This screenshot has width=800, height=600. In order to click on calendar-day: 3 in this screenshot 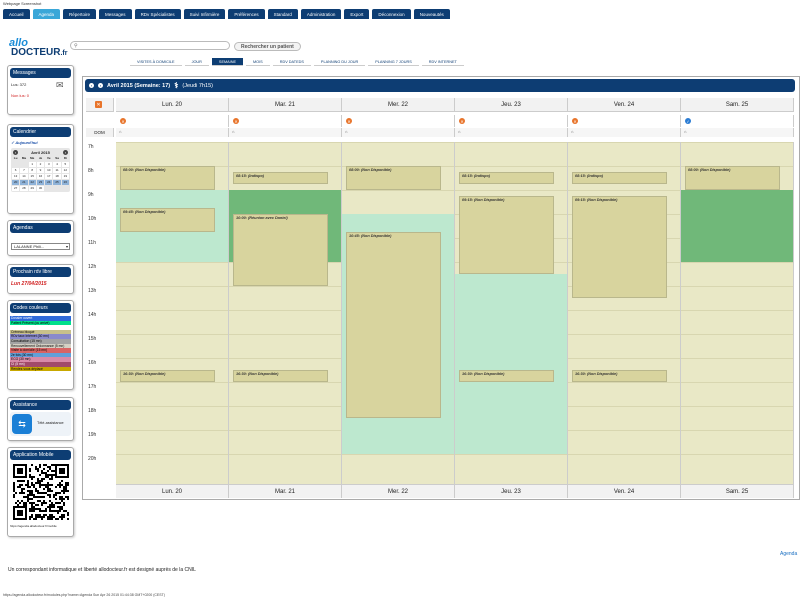, I will do `click(49, 164)`.